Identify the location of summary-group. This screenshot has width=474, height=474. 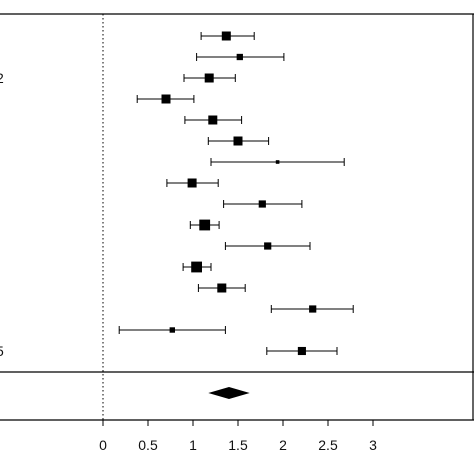
(229, 393).